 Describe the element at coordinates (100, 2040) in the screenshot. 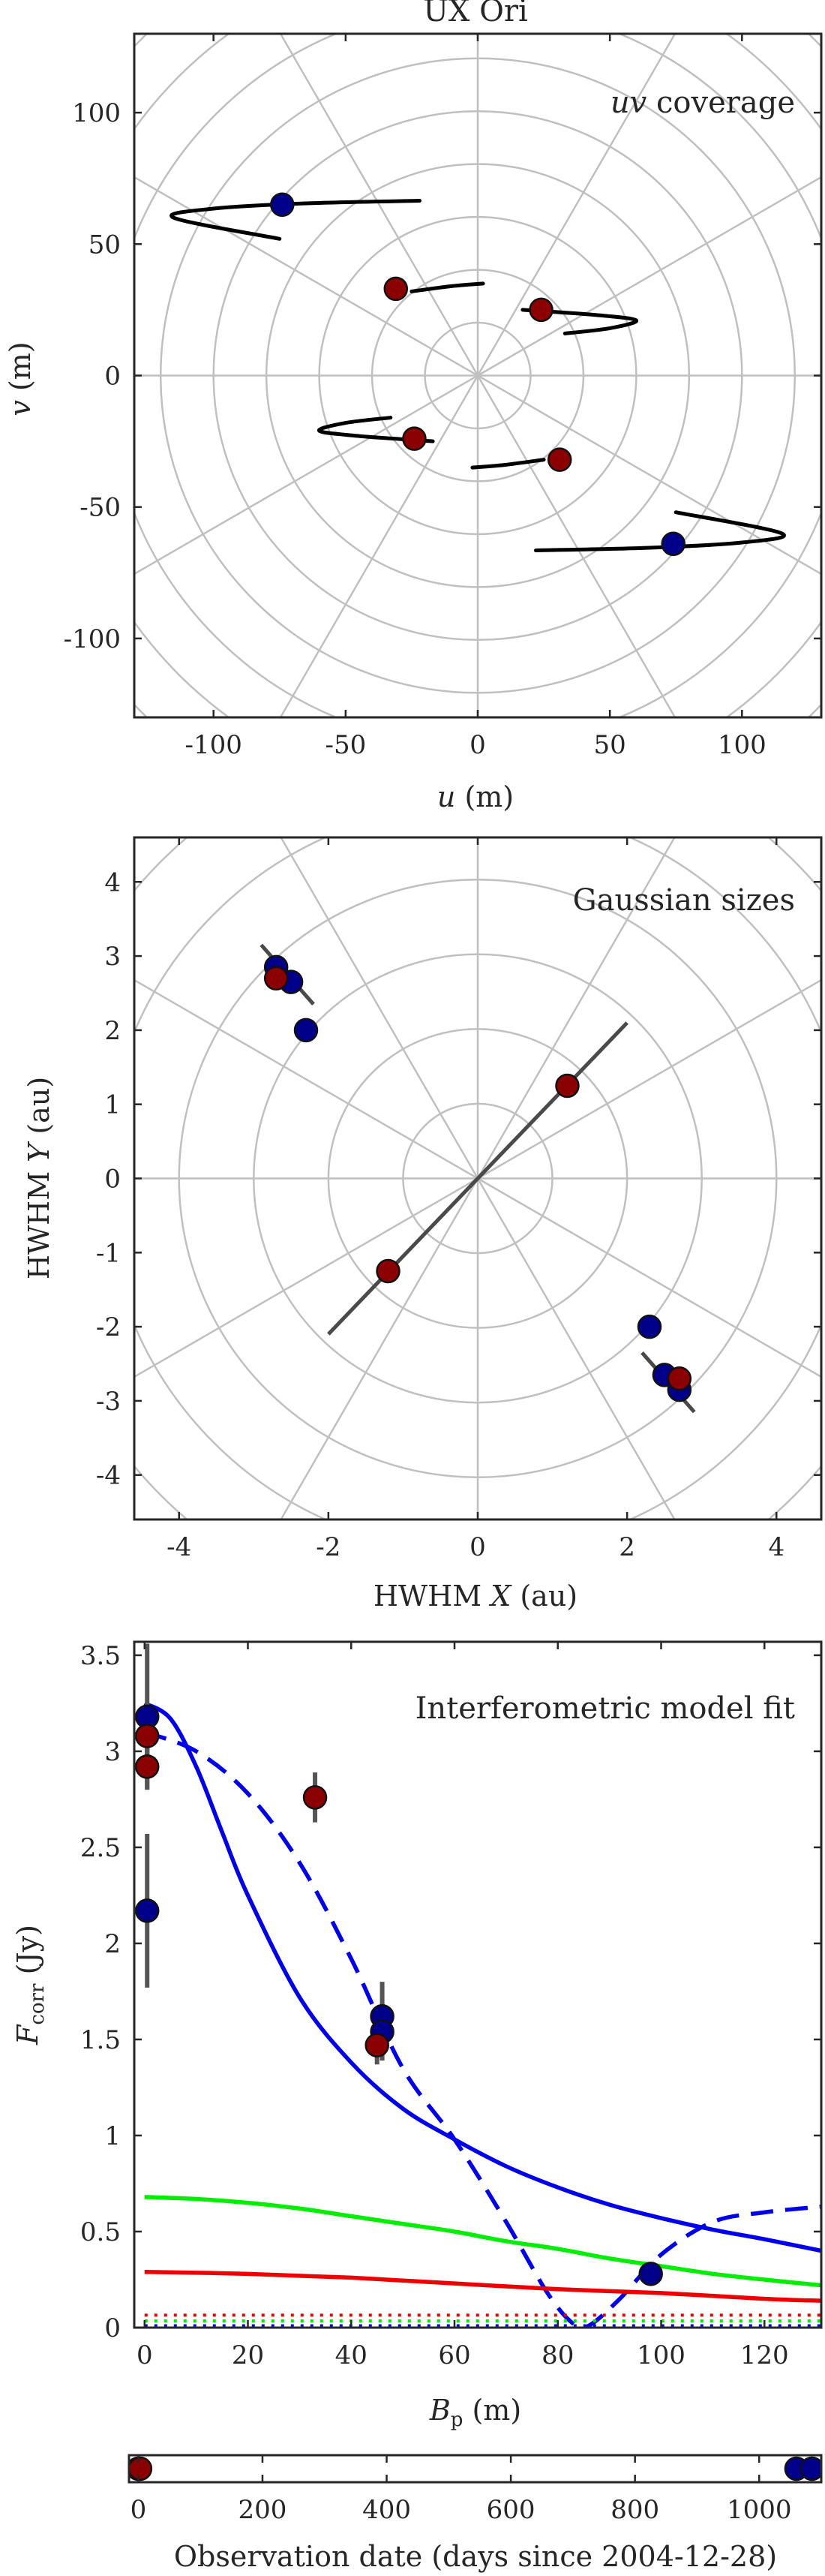

I see `fit-y-tick-label: 1.5` at that location.